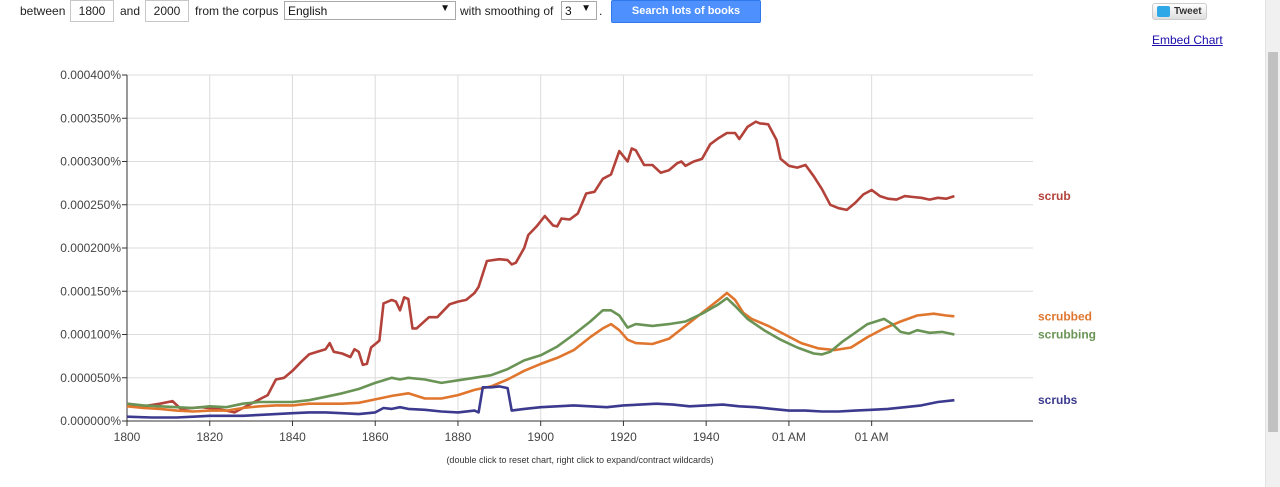  Describe the element at coordinates (375, 437) in the screenshot. I see `x-tick-label: 1860` at that location.